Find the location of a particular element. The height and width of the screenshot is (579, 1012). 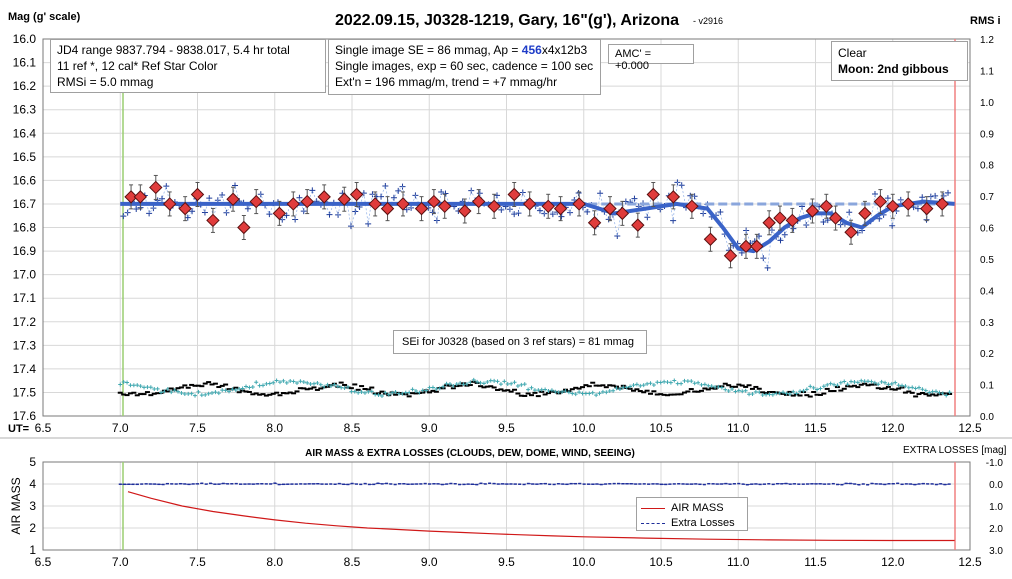

x-tick-label: 10.0 is located at coordinates (584, 562).